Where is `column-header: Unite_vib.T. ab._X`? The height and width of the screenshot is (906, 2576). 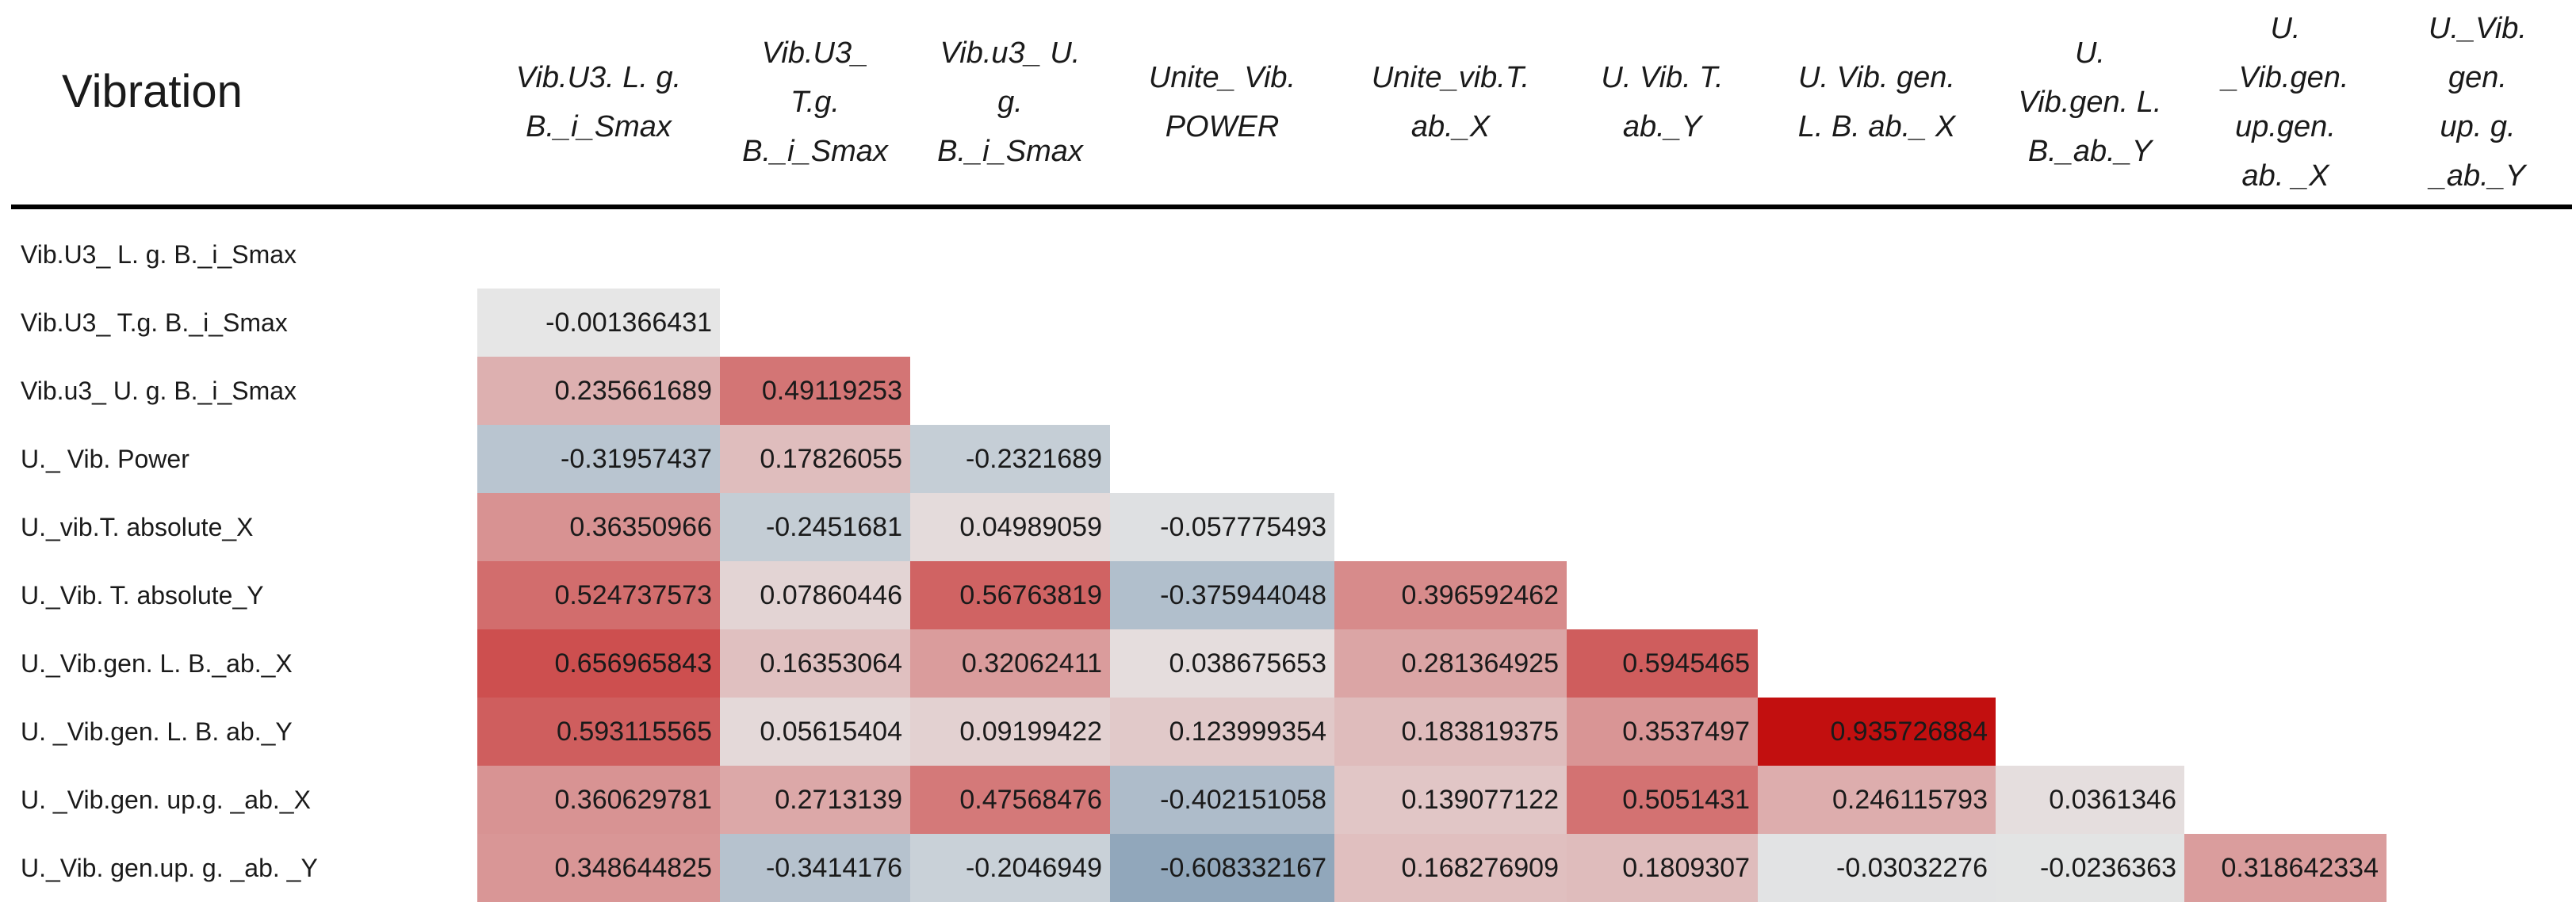
column-header: Unite_vib.T. ab._X is located at coordinates (1450, 101).